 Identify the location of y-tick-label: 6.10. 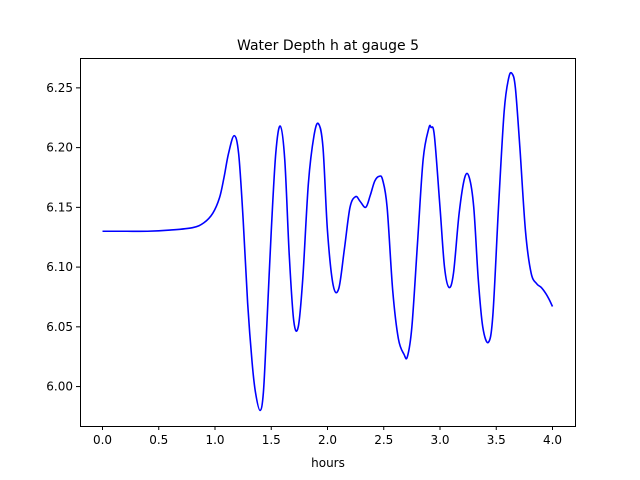
(59, 267).